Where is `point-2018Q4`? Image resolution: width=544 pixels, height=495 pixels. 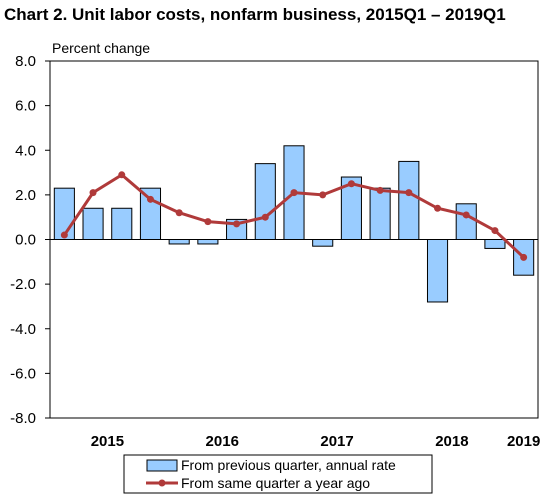
point-2018Q4 is located at coordinates (495, 231).